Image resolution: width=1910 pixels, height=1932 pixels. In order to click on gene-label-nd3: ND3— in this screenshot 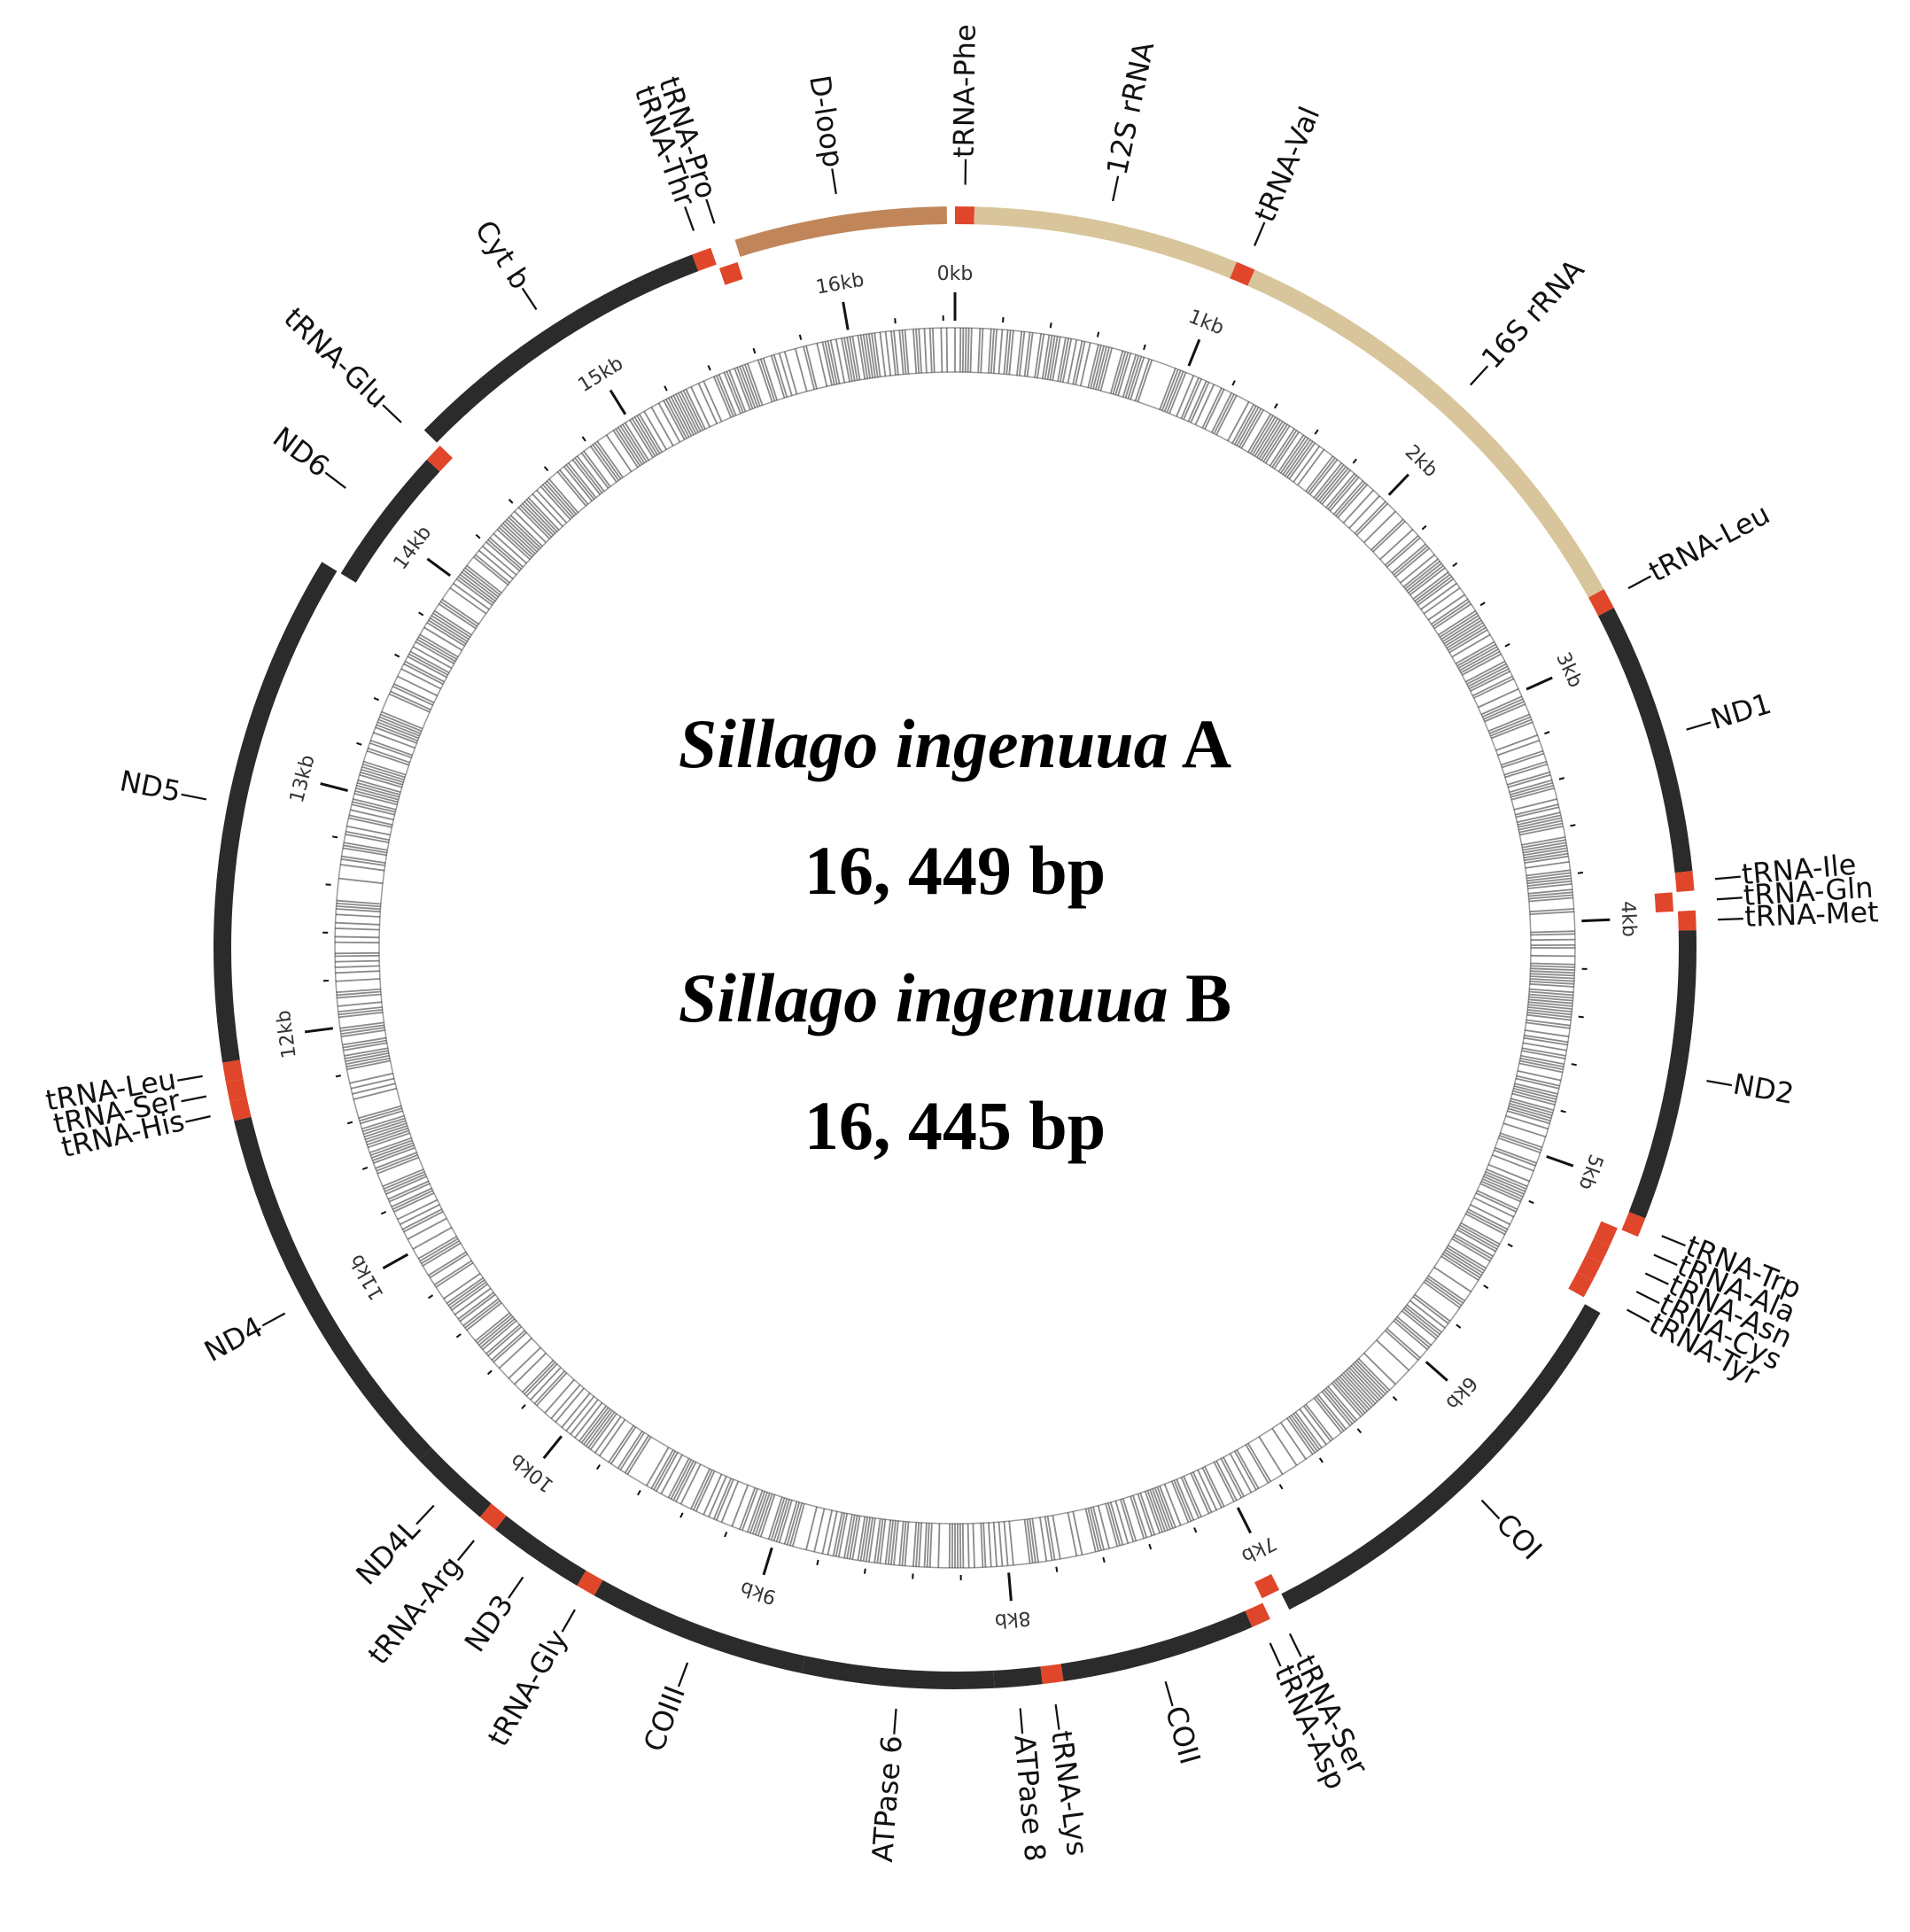, I will do `click(497, 1611)`.